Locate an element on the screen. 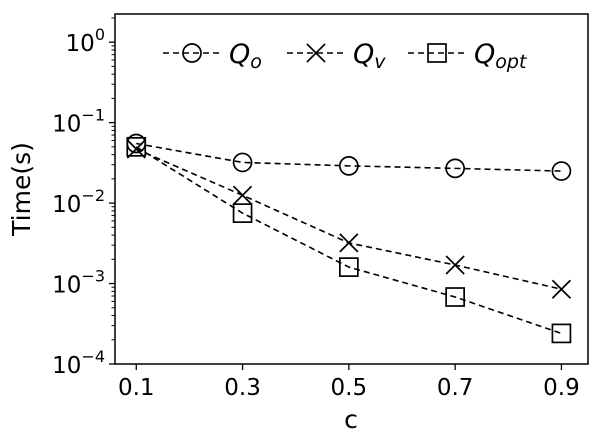 This screenshot has height=440, width=598. legend-label: Qv is located at coordinates (369, 56).